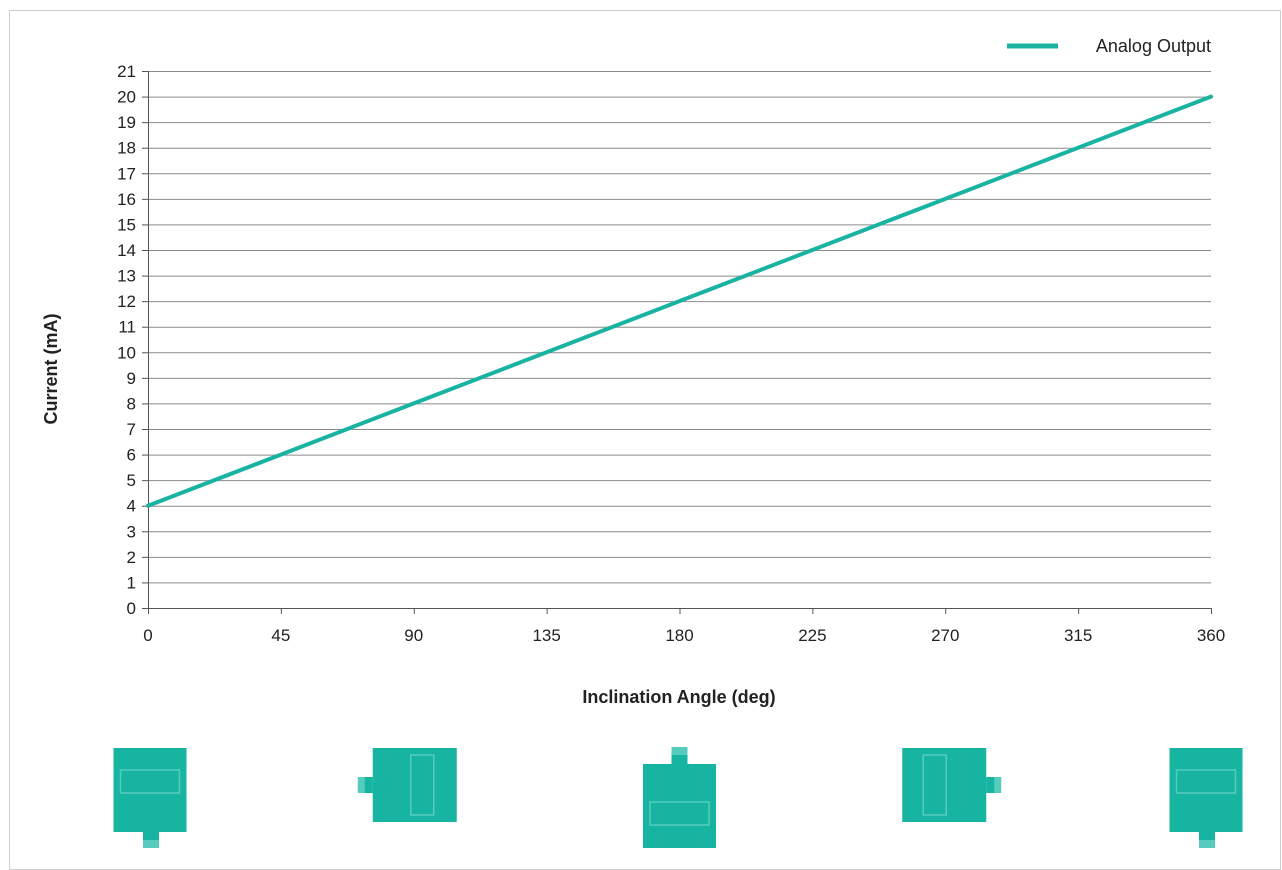 The width and height of the screenshot is (1282, 870). Describe the element at coordinates (131, 455) in the screenshot. I see `y-tick-label: 6` at that location.